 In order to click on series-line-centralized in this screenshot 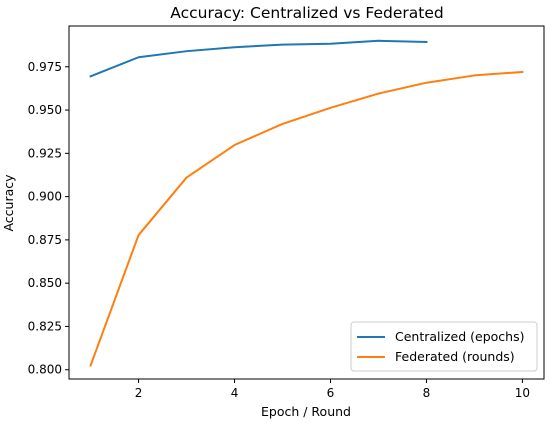, I will do `click(258, 58)`.